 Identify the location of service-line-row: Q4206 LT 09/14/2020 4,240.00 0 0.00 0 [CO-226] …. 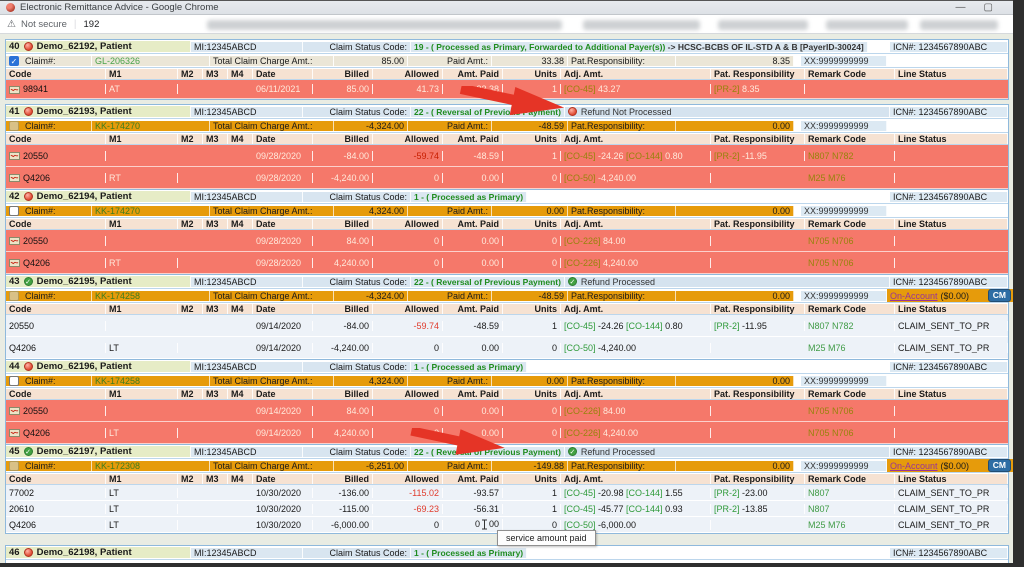
(507, 433).